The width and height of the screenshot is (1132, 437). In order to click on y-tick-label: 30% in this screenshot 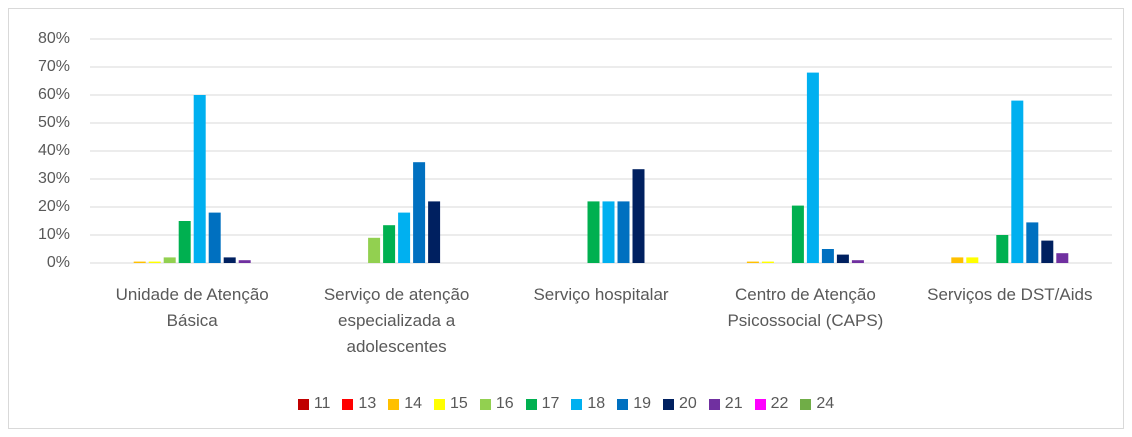, I will do `click(54, 178)`.